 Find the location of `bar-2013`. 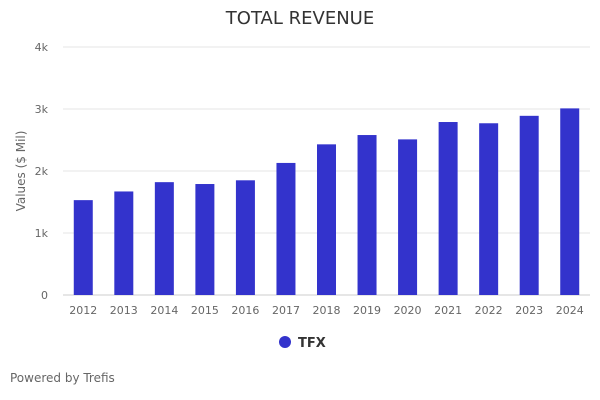

bar-2013 is located at coordinates (124, 243).